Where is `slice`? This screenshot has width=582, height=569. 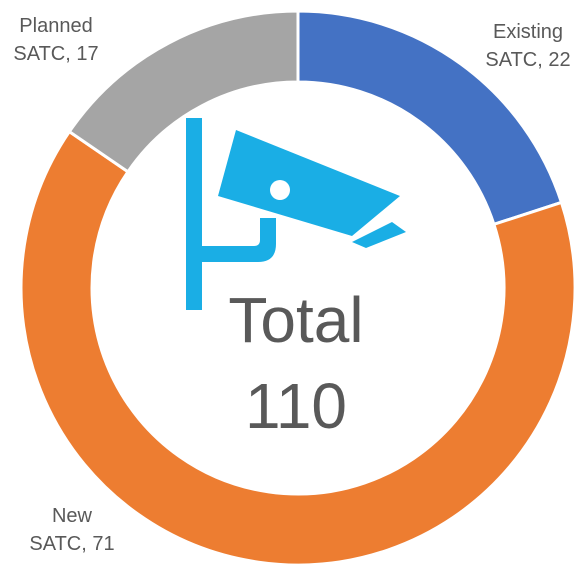 slice is located at coordinates (183, 91).